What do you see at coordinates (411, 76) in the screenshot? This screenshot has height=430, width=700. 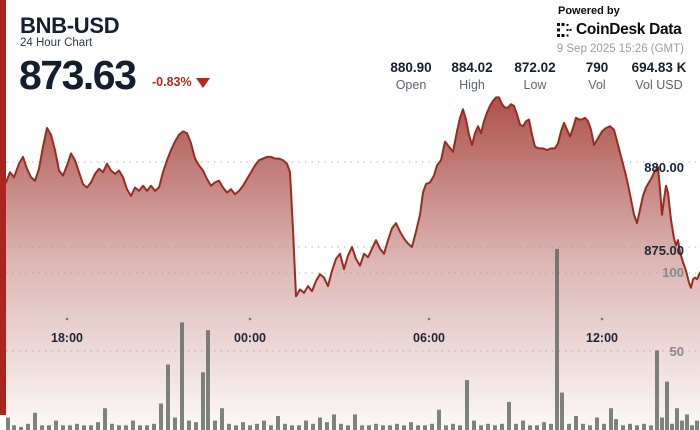 I see `stat-open: 880.90 Open` at bounding box center [411, 76].